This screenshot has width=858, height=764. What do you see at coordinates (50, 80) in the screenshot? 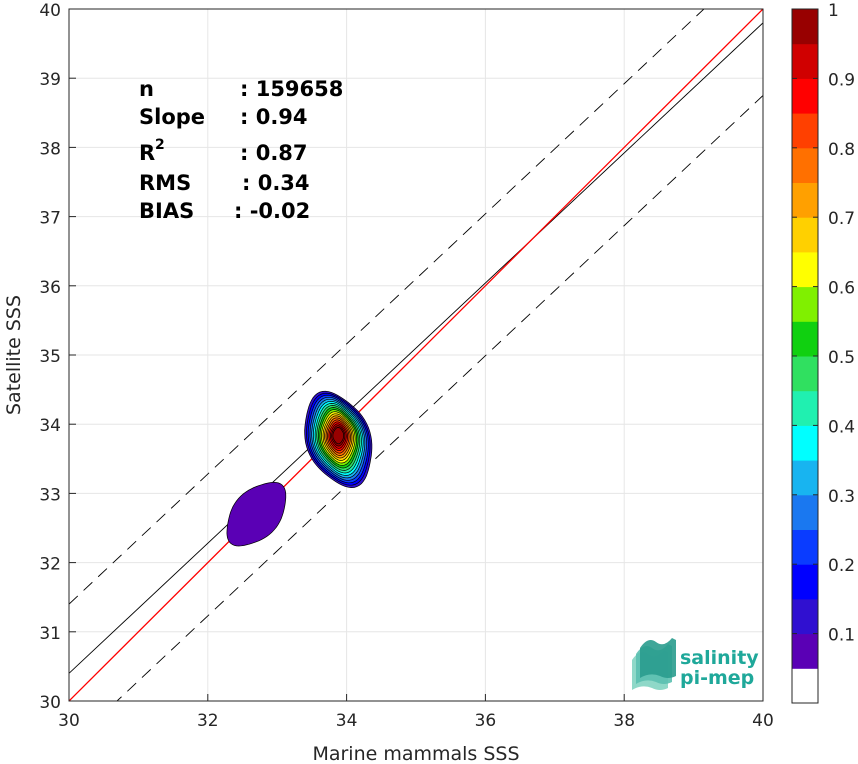
I see `y-tick-label: 39` at bounding box center [50, 80].